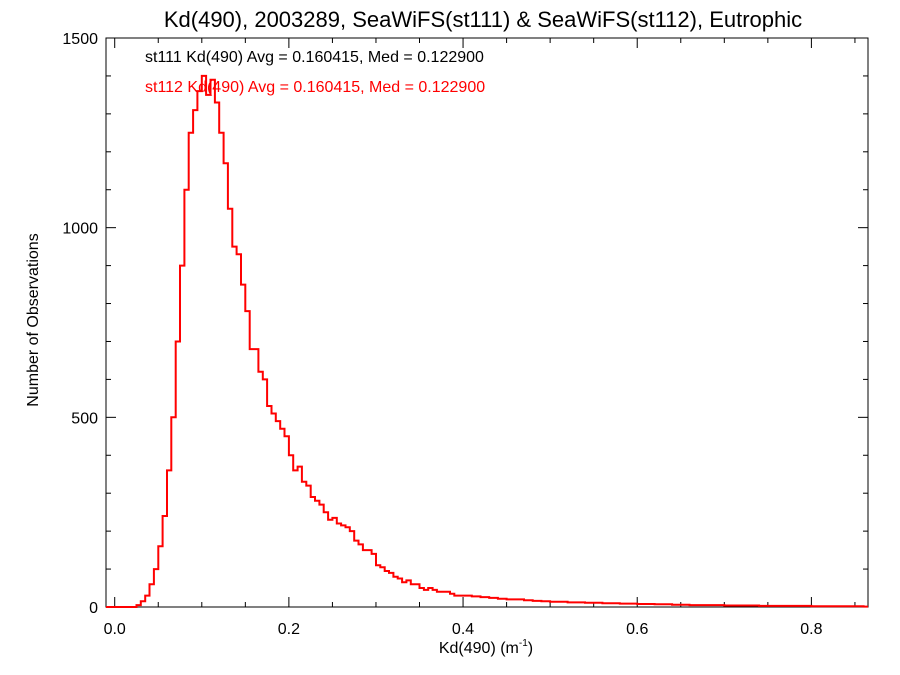  What do you see at coordinates (80, 229) in the screenshot?
I see `y-tick-label: 1000` at bounding box center [80, 229].